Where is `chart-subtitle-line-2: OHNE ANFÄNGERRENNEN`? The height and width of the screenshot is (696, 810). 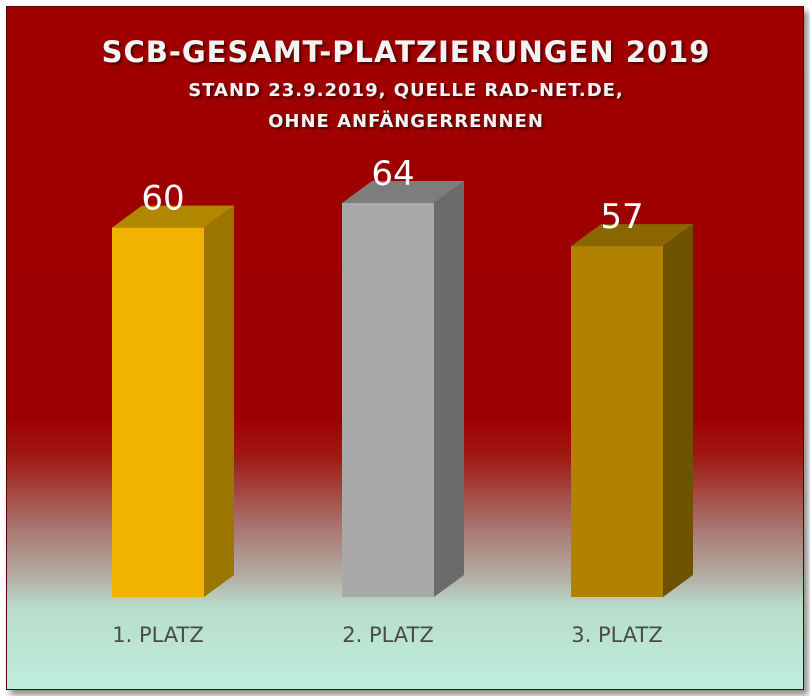 chart-subtitle-line-2: OHNE ANFÄNGERRENNEN is located at coordinates (406, 121).